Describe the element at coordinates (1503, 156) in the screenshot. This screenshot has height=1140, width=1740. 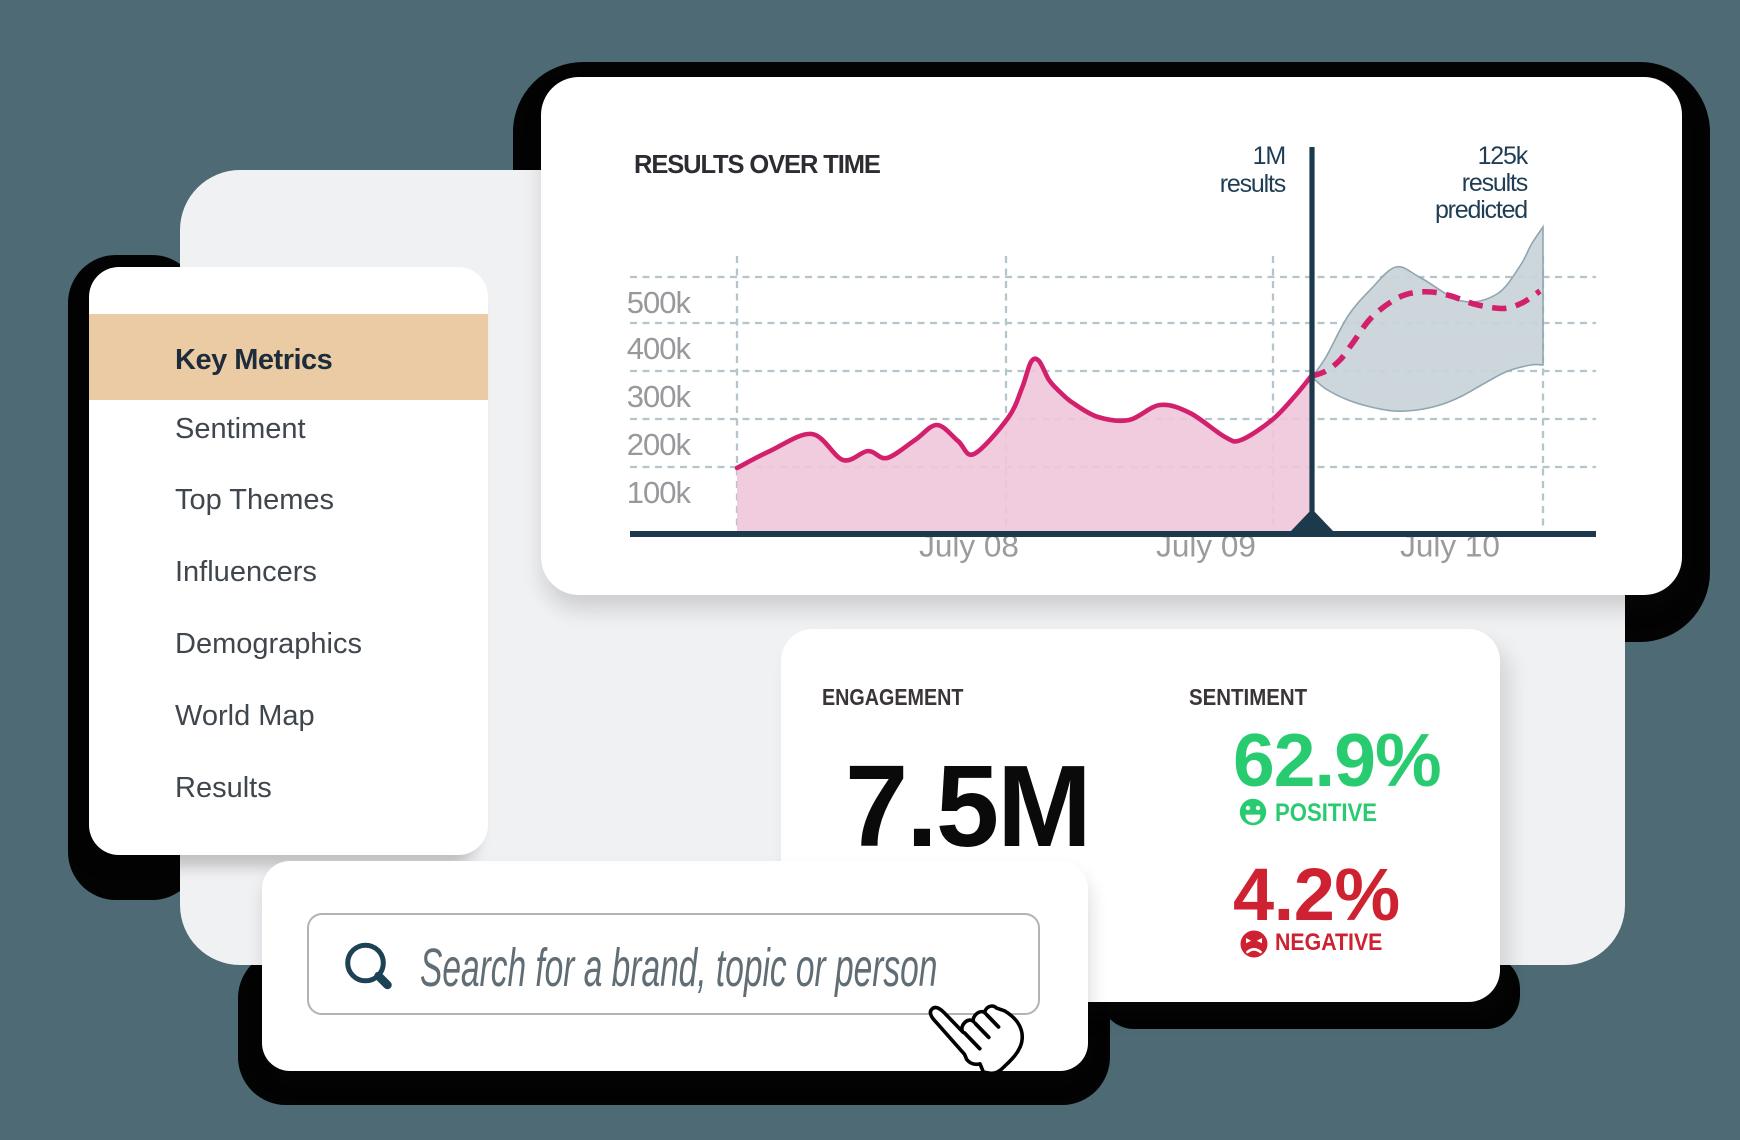
I see `svg-text: 125k` at that location.